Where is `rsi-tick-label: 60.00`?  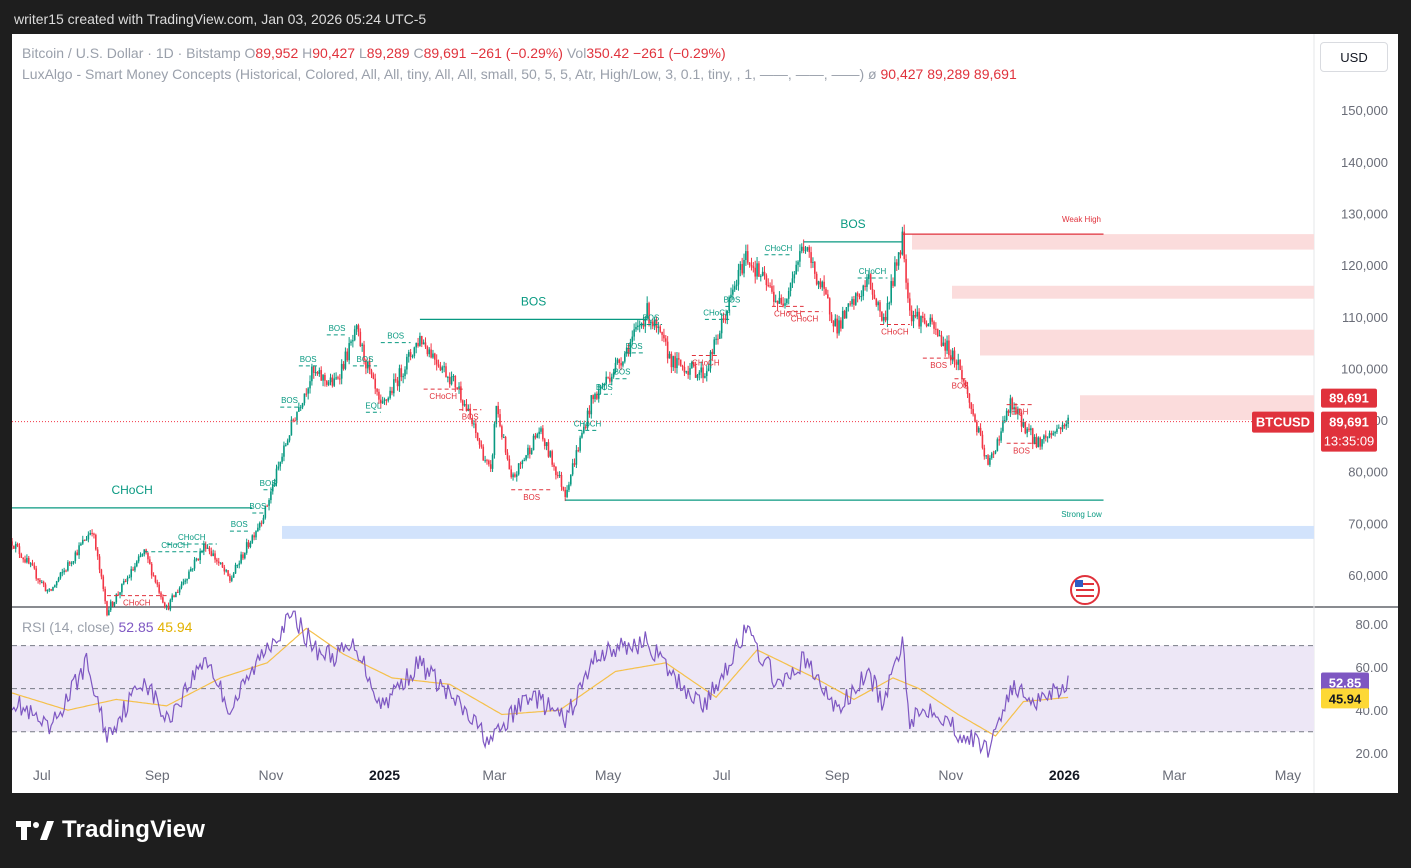
rsi-tick-label: 60.00 is located at coordinates (1371, 667).